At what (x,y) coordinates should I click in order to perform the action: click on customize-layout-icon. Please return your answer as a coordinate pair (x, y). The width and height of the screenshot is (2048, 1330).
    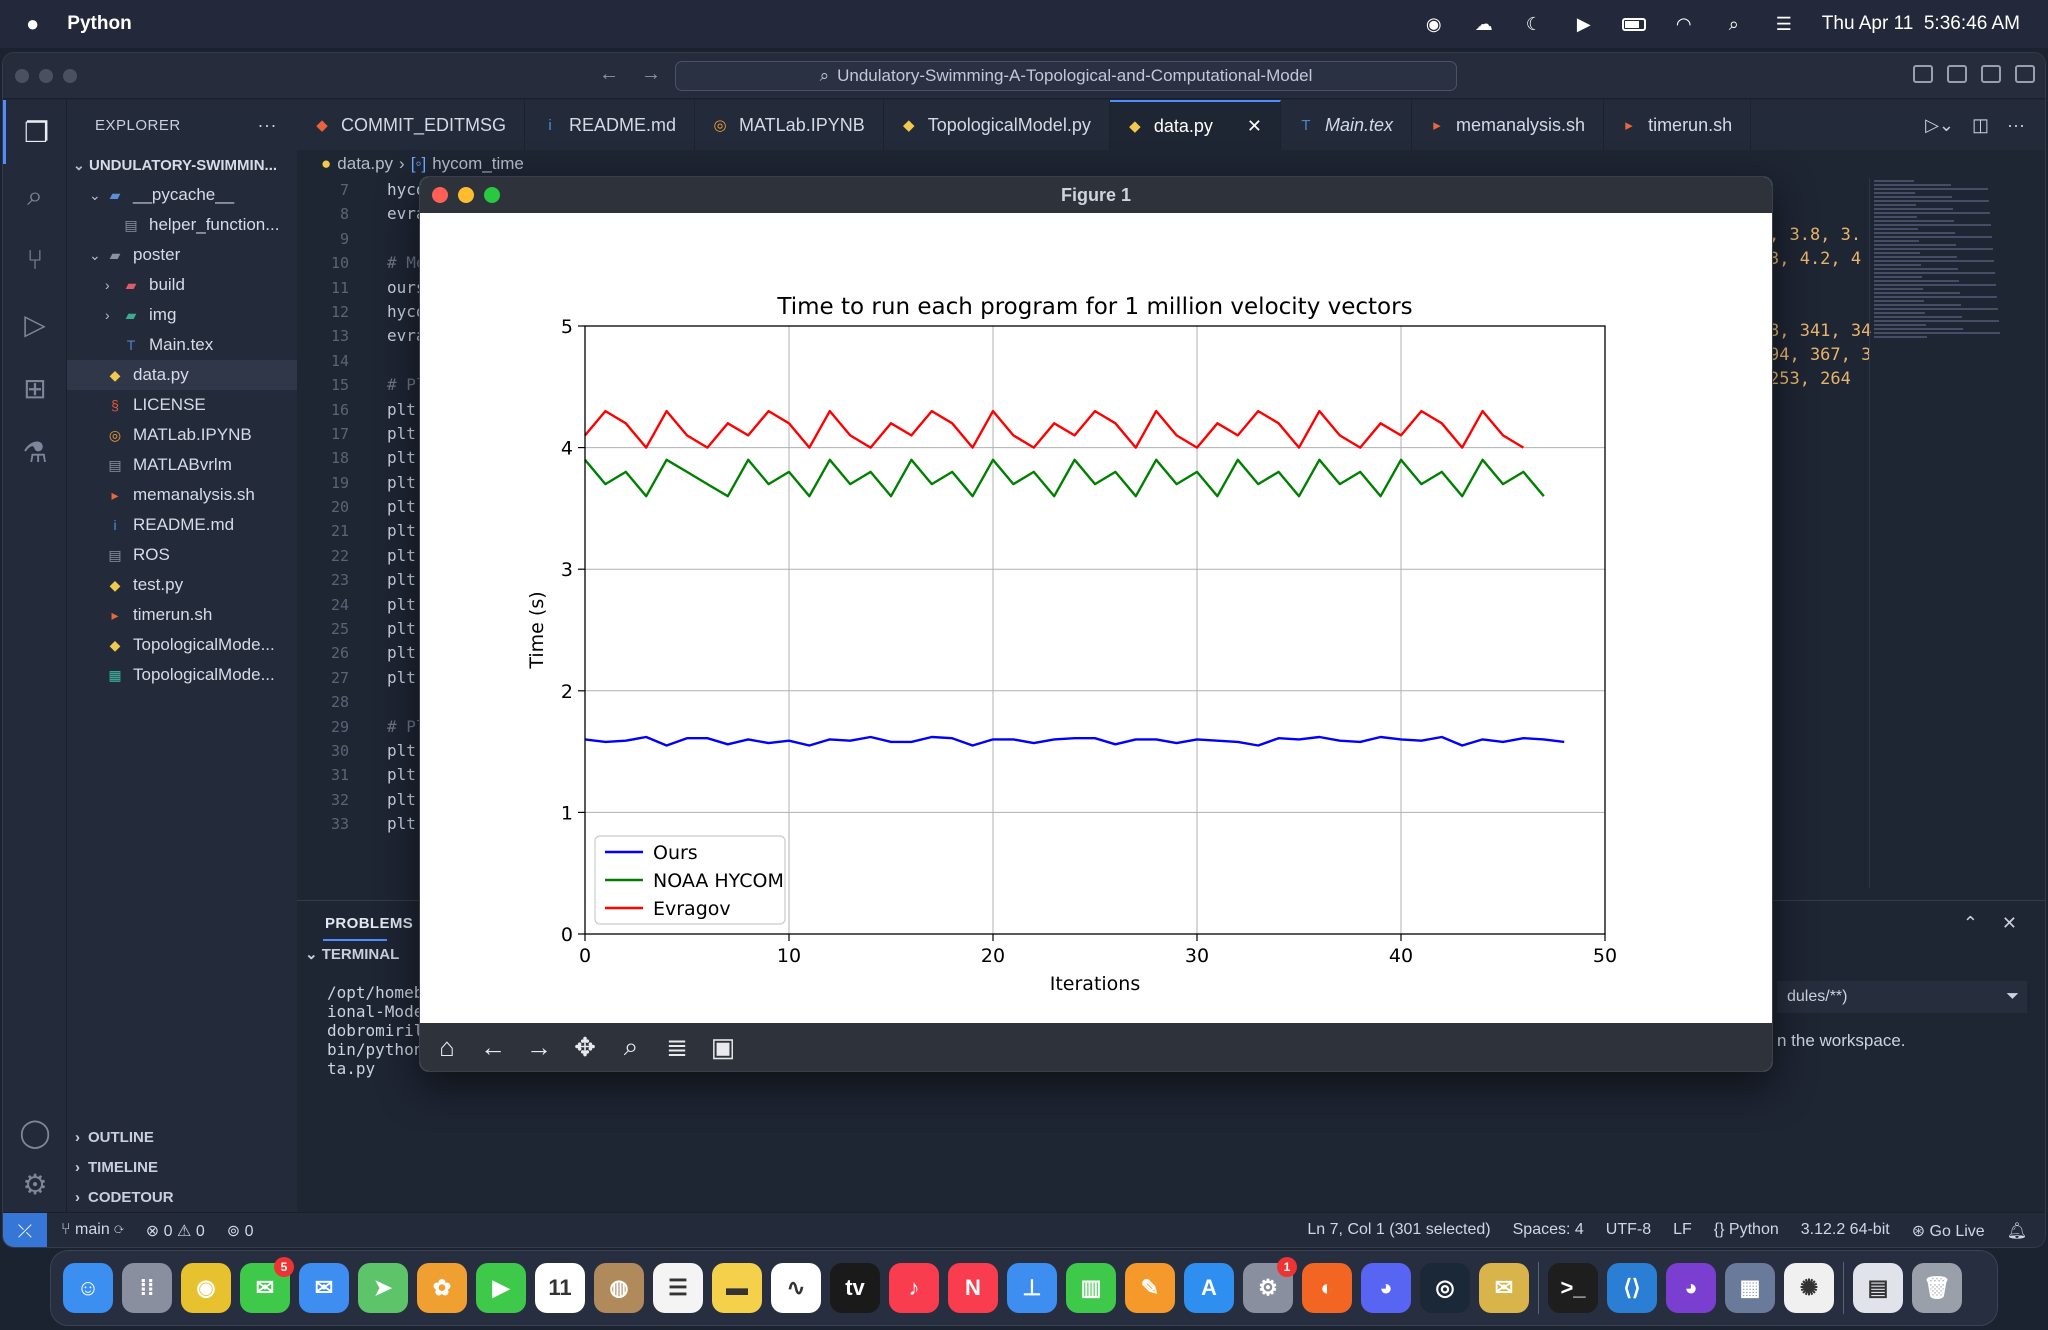
    Looking at the image, I should click on (2025, 74).